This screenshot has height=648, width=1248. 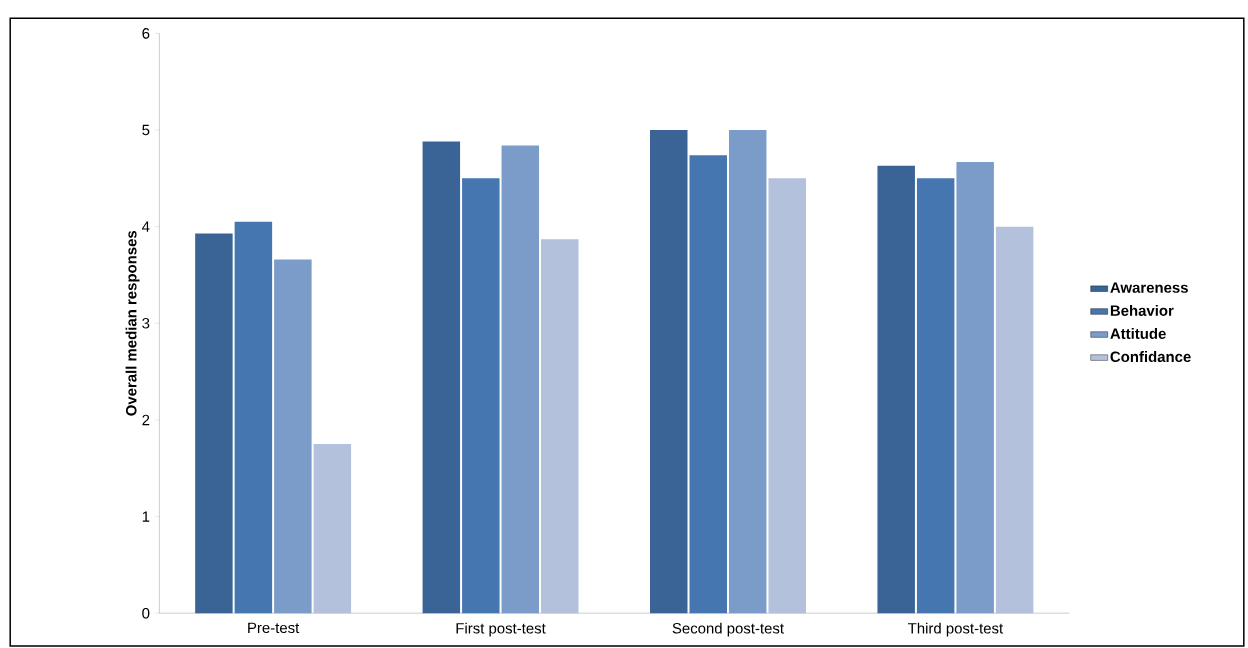 What do you see at coordinates (728, 629) in the screenshot?
I see `x-tick-label: Second post-test` at bounding box center [728, 629].